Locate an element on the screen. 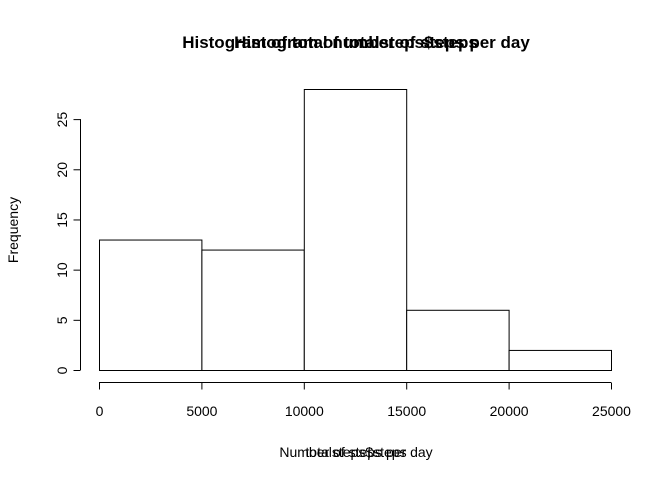  x-axis: 0 5000 10000 15000 20000 25000 is located at coordinates (363, 400).